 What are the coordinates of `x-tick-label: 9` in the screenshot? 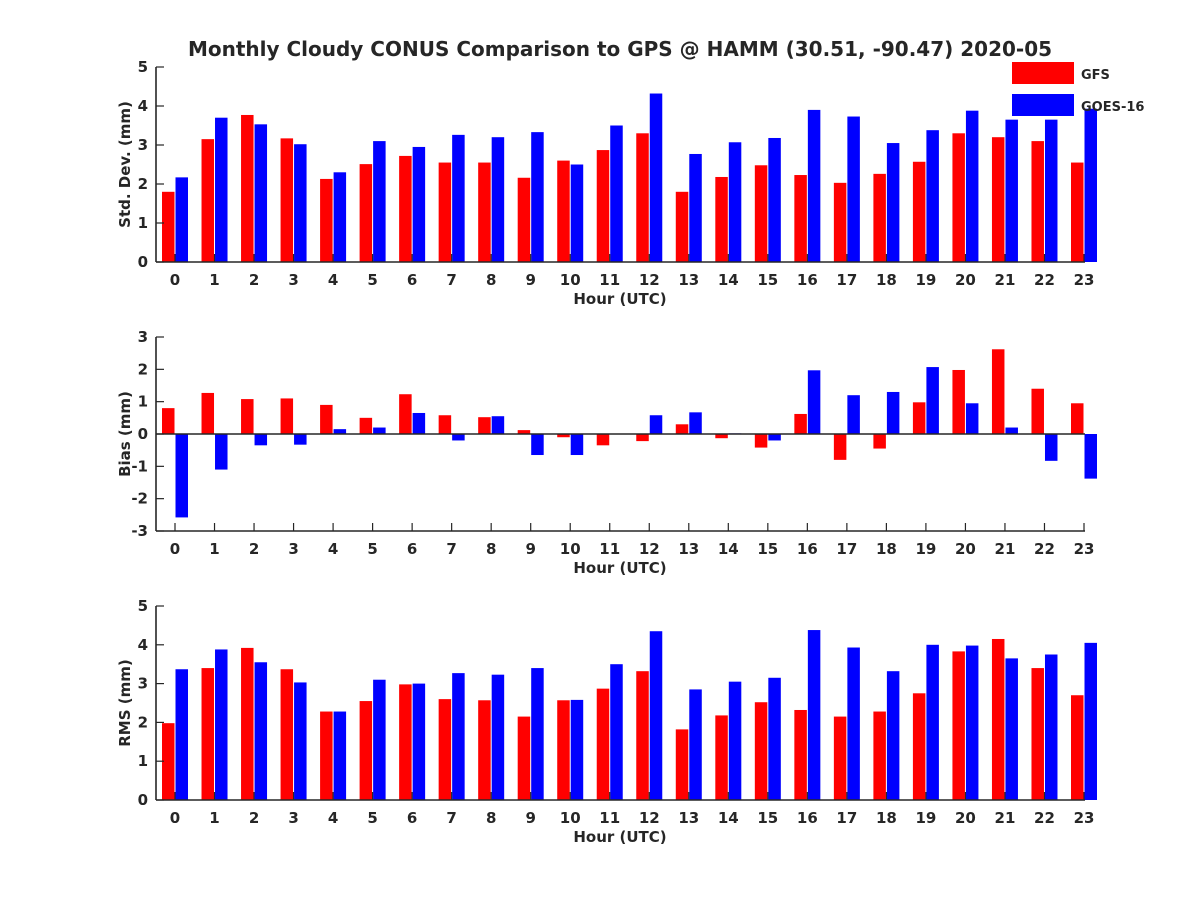 It's located at (530, 549).